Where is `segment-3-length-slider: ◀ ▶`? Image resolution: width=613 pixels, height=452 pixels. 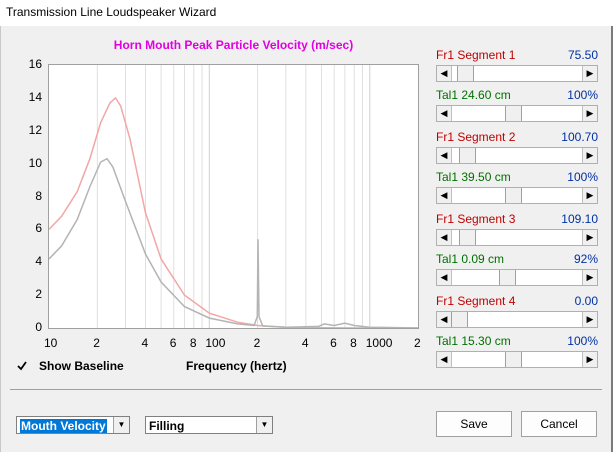
segment-3-length-slider: ◀ ▶ is located at coordinates (517, 277).